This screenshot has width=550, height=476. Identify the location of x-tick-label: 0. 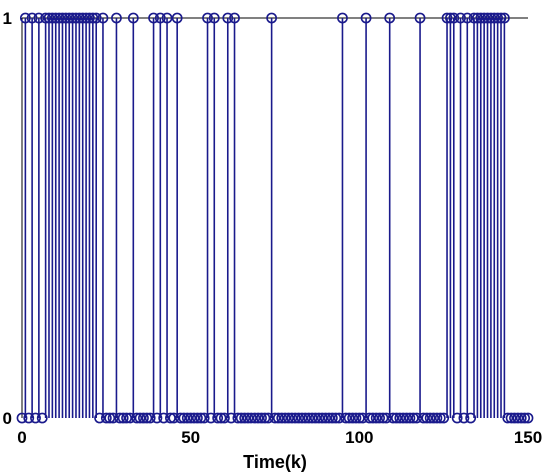
(21, 437).